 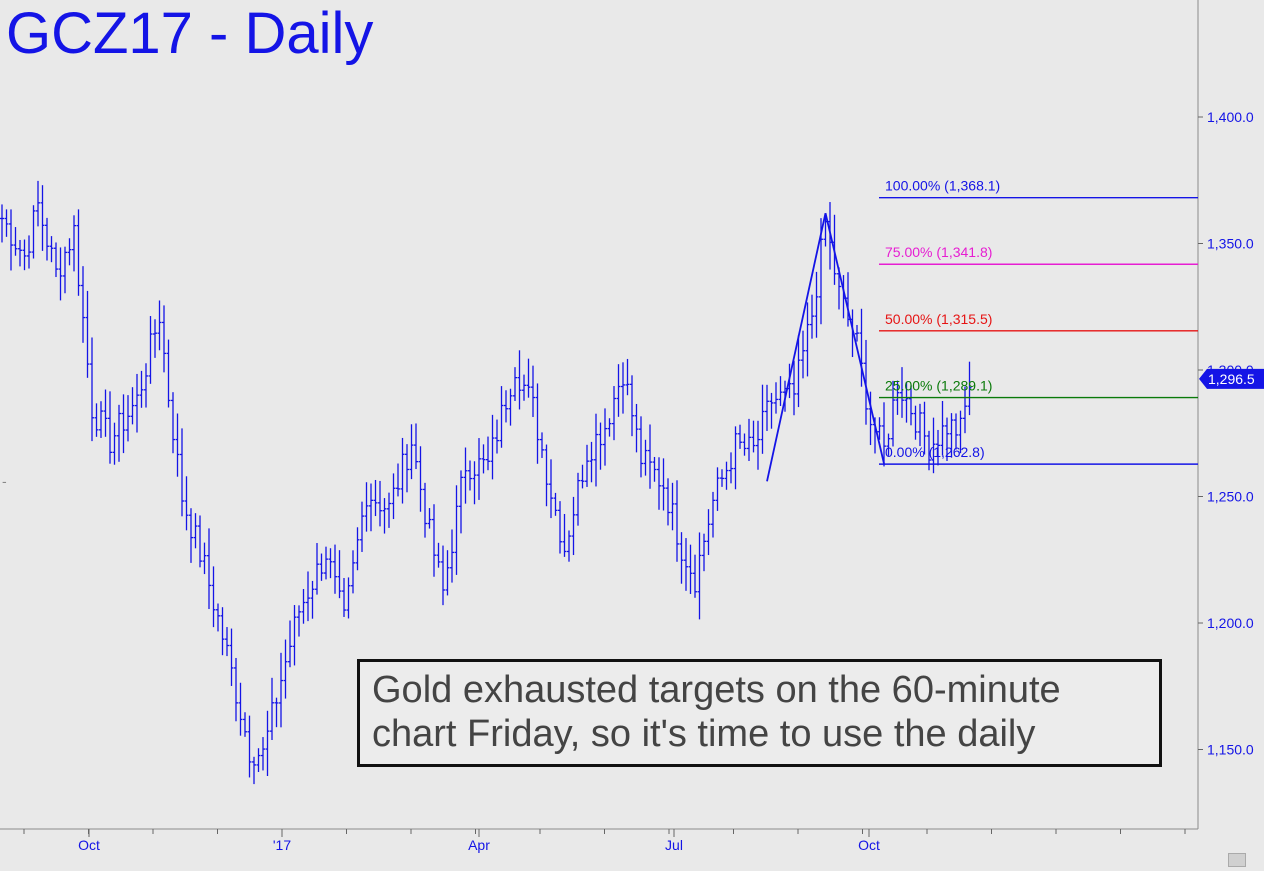 I want to click on scroll-handle, so click(x=1237, y=860).